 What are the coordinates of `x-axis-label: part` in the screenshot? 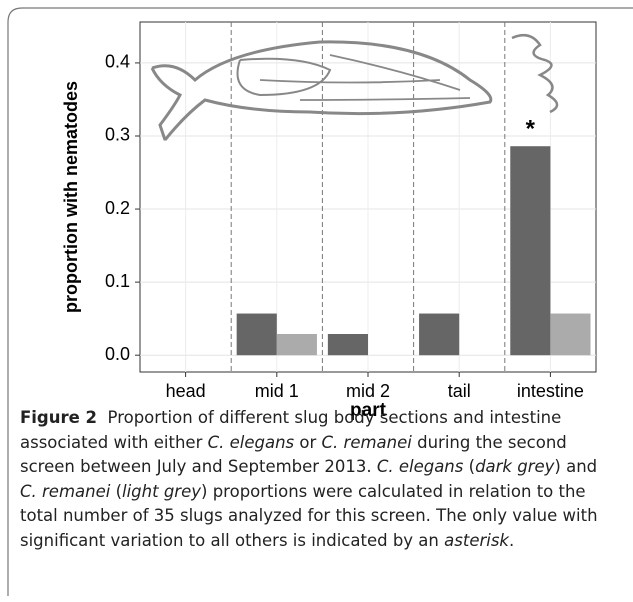 It's located at (368, 410).